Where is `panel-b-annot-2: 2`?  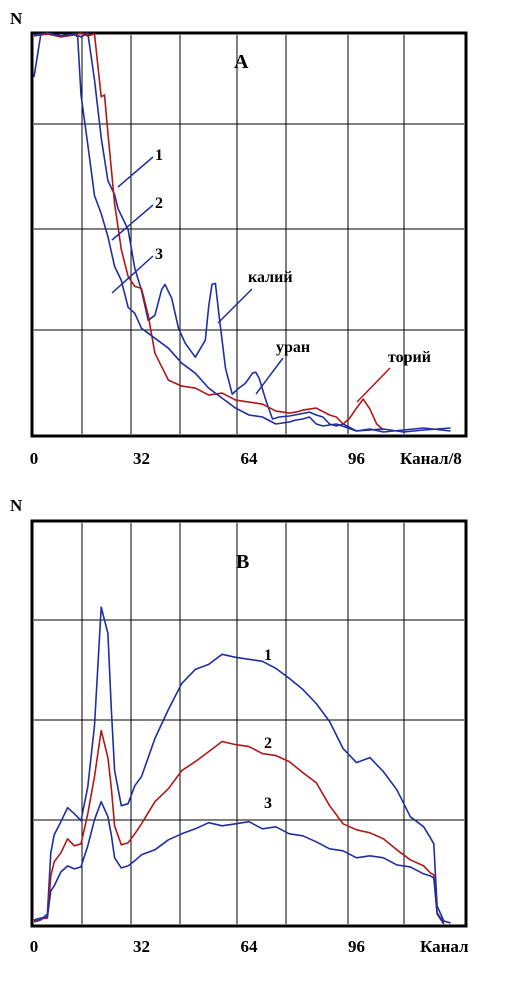 panel-b-annot-2: 2 is located at coordinates (268, 743).